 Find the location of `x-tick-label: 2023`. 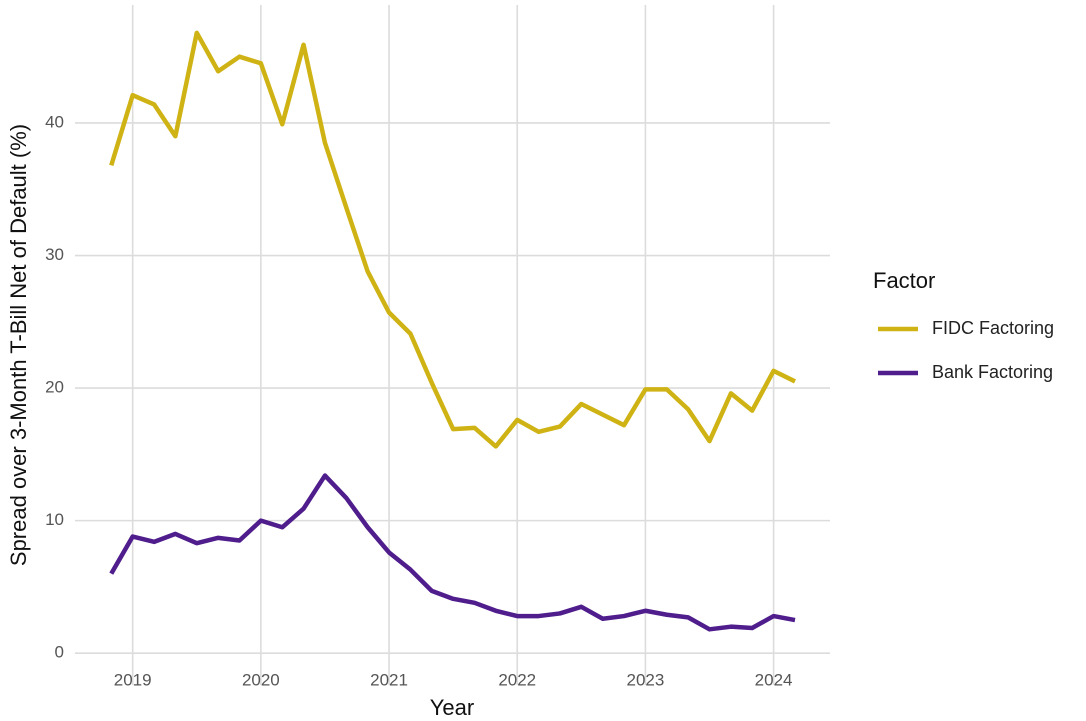

x-tick-label: 2023 is located at coordinates (646, 679).